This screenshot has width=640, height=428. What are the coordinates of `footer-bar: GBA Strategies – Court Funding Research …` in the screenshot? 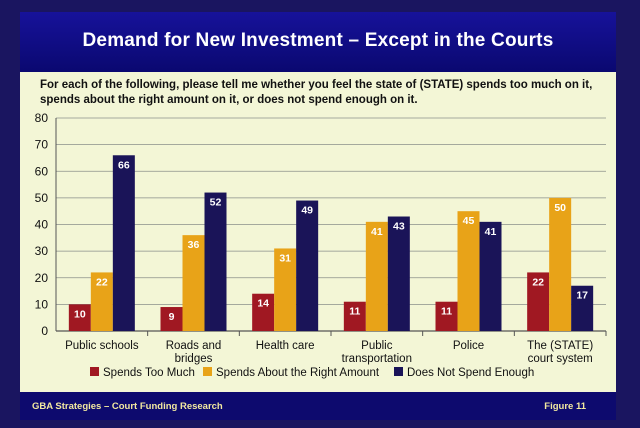 It's located at (318, 406).